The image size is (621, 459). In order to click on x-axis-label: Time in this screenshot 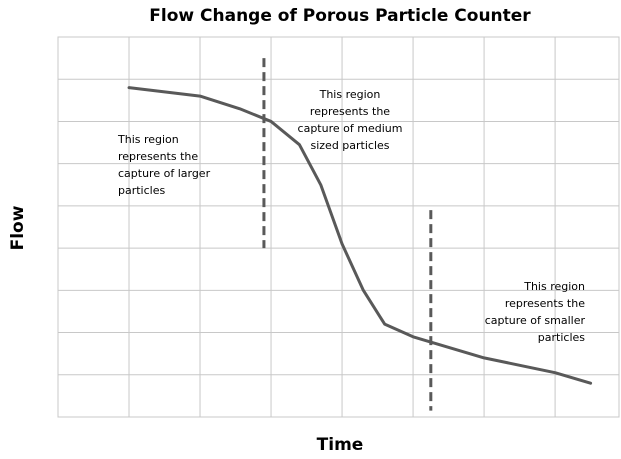, I will do `click(340, 445)`.